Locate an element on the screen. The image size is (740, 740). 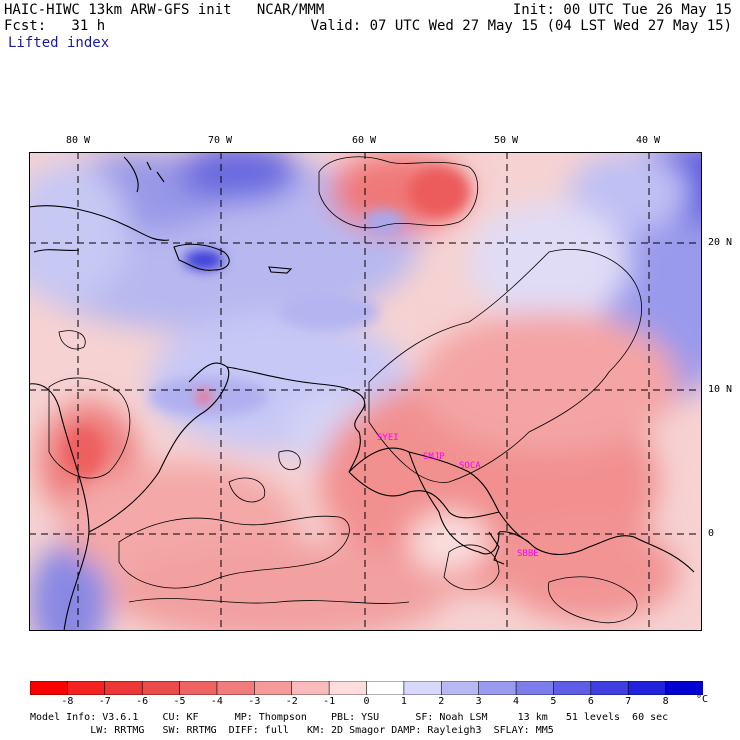
colorbar is located at coordinates (366, 688).